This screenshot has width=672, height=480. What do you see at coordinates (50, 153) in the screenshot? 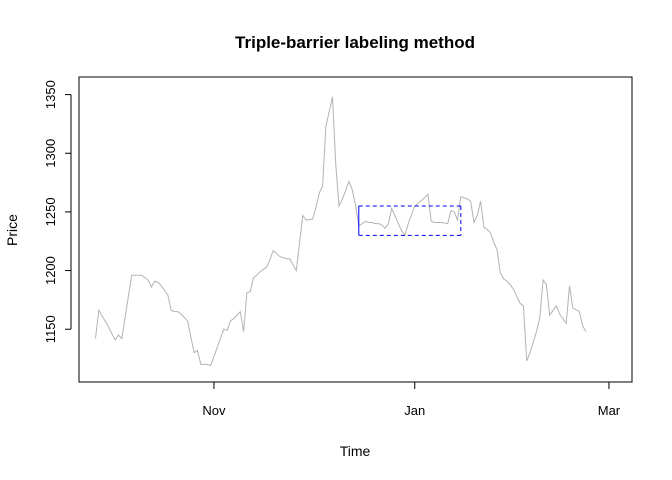
I see `y-tick-label: 1300` at bounding box center [50, 153].